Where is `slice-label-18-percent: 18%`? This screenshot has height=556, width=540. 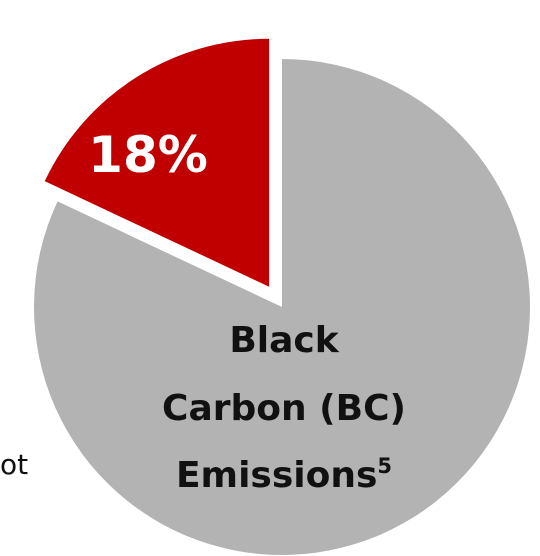
slice-label-18-percent: 18% is located at coordinates (148, 155).